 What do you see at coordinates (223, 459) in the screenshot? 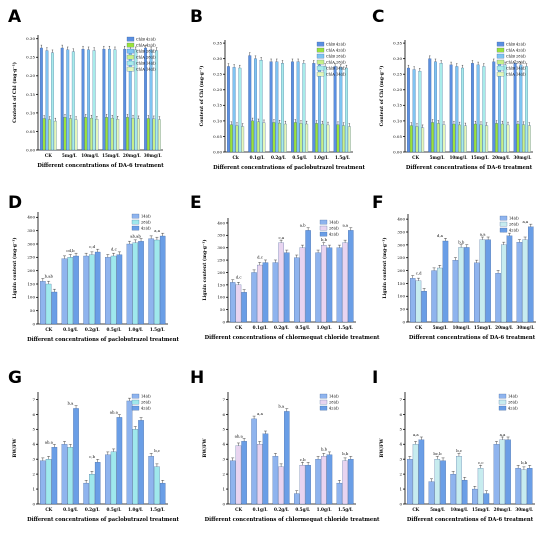
I see `y-tick-label: 3` at bounding box center [223, 459].